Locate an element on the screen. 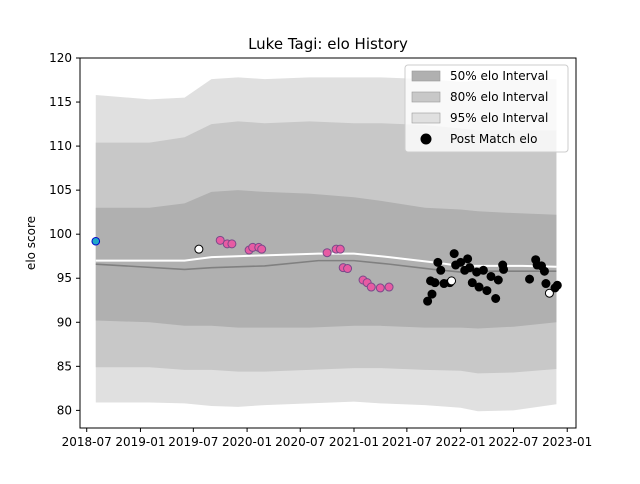 This screenshot has height=484, width=640. y-tick-label-2: 90 is located at coordinates (64, 322).